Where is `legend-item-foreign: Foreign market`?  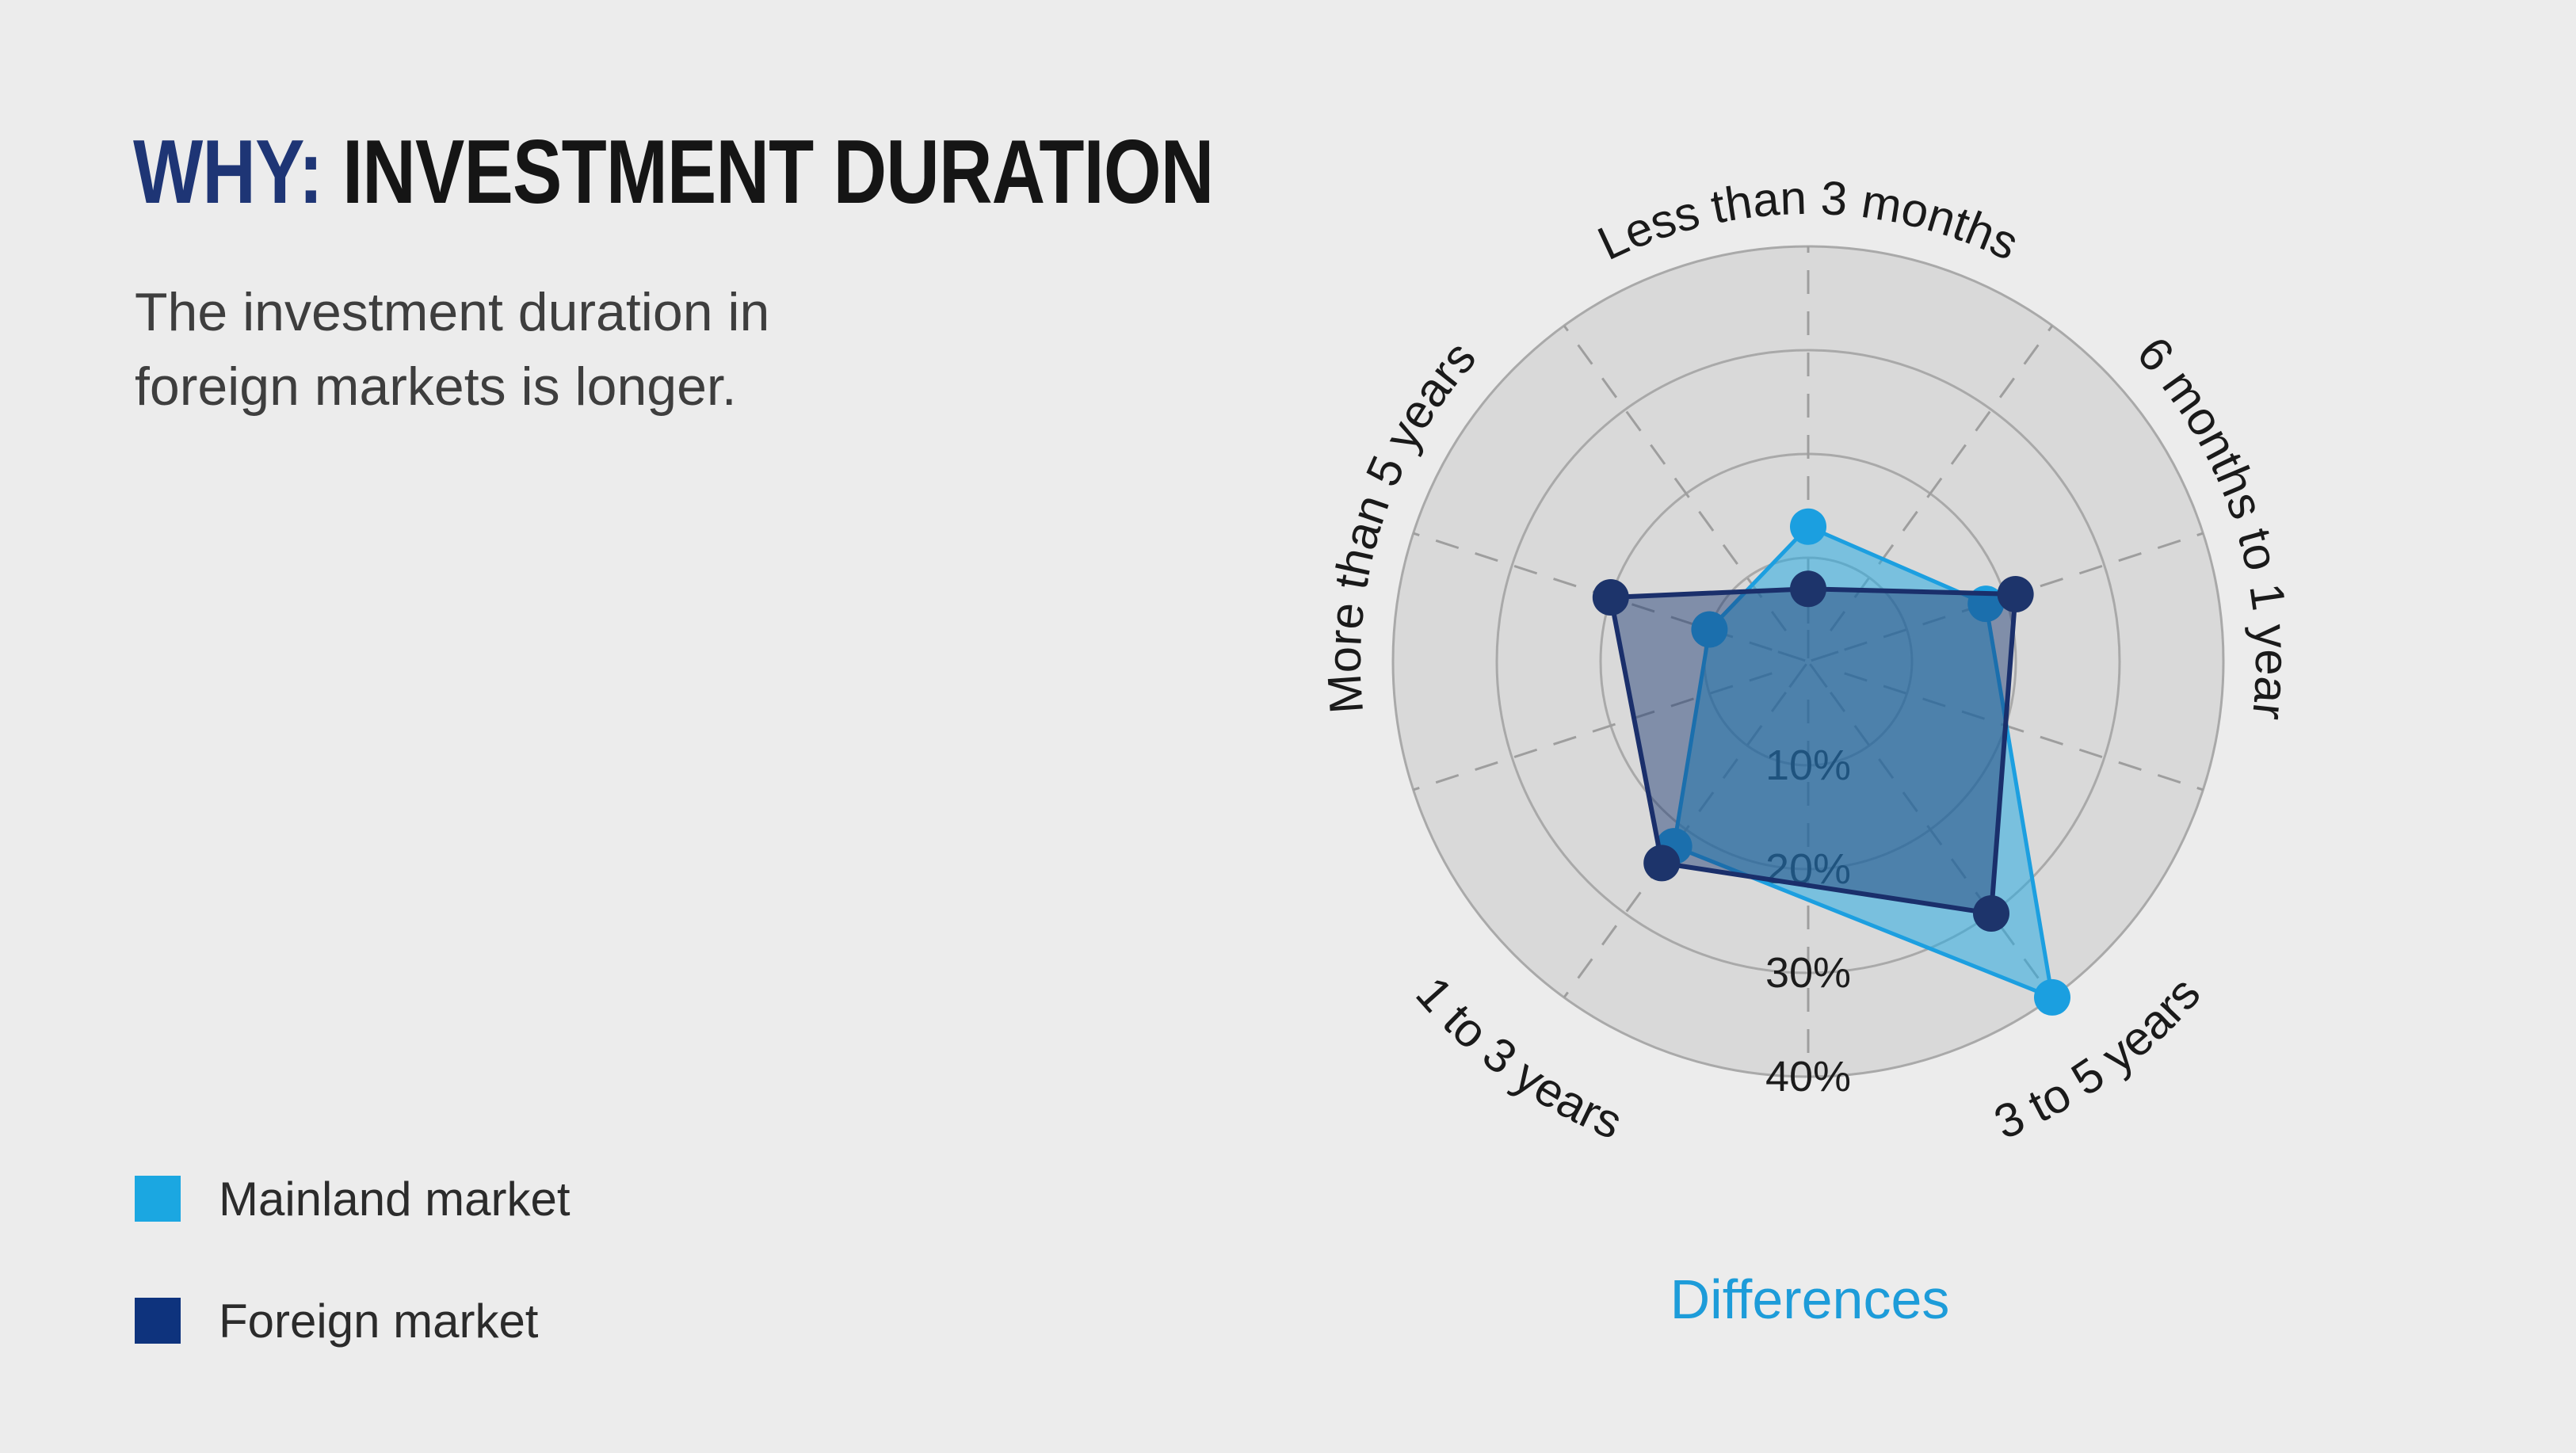 legend-item-foreign: Foreign market is located at coordinates (353, 1321).